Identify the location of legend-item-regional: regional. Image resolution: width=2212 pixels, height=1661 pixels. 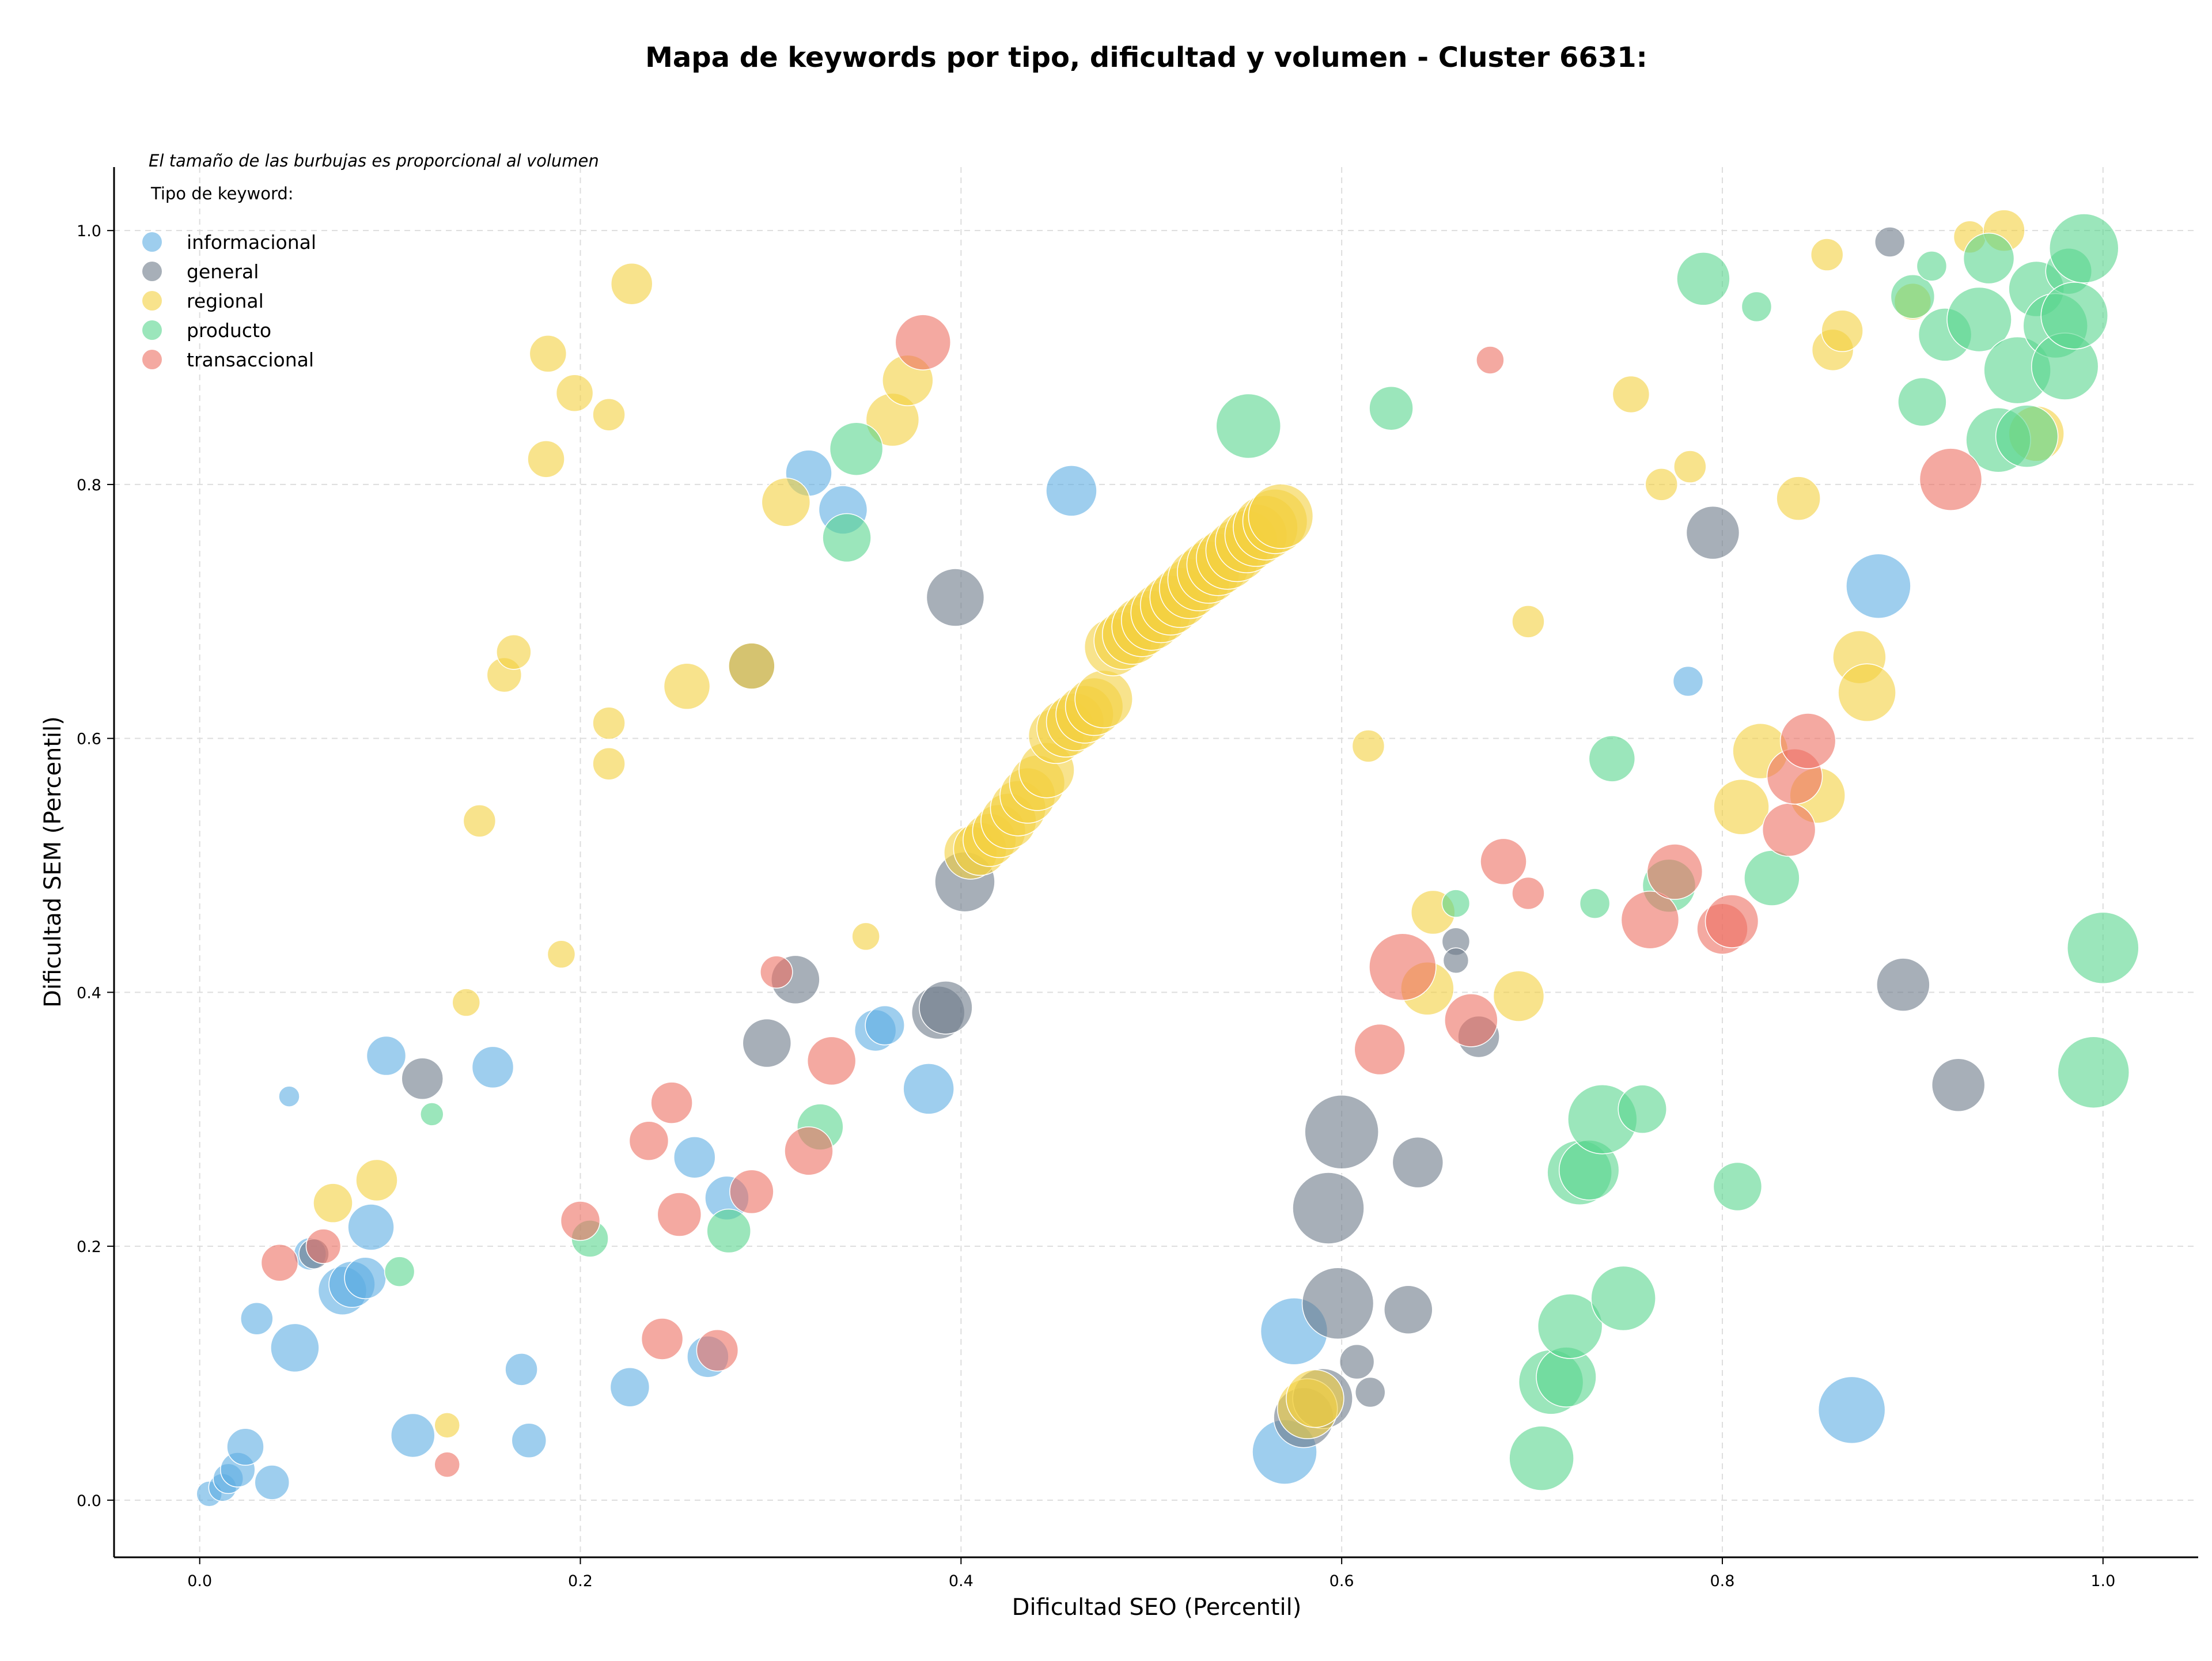
(203, 301).